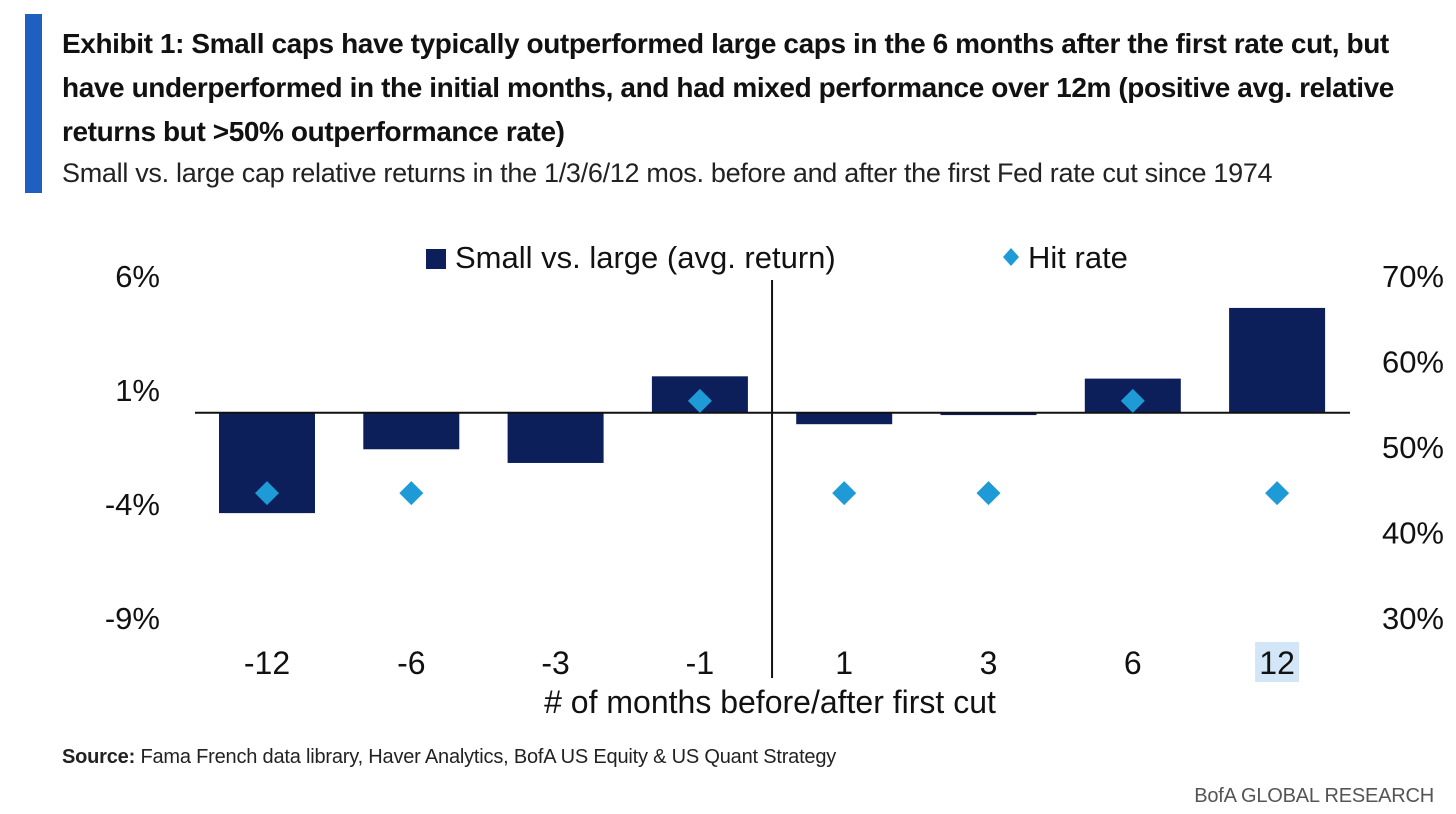  I want to click on hit-rate-series, so click(772, 447).